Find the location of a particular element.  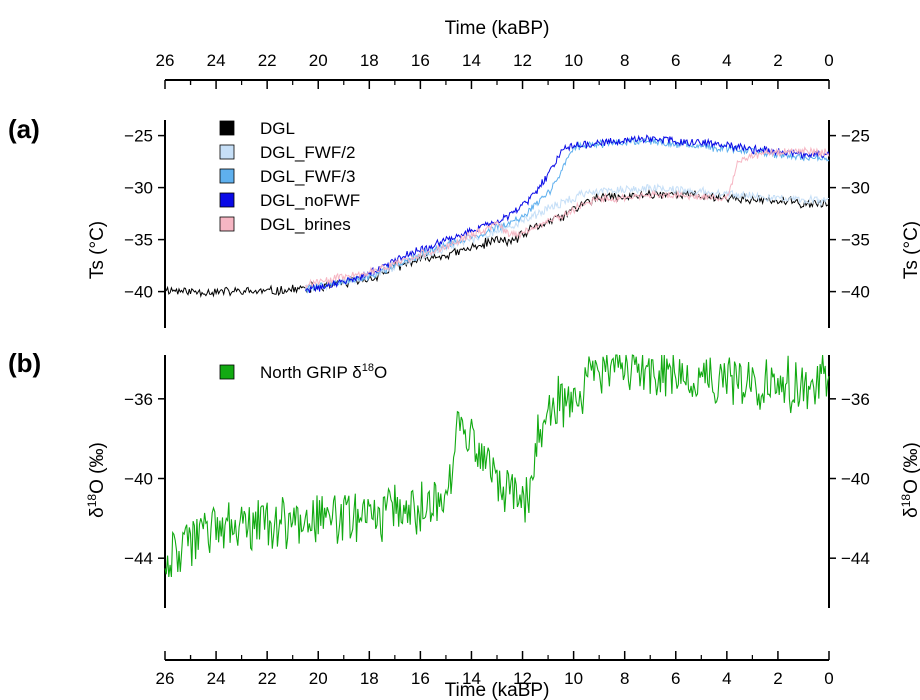

bottom-axis-tick-label: 14 is located at coordinates (471, 678).